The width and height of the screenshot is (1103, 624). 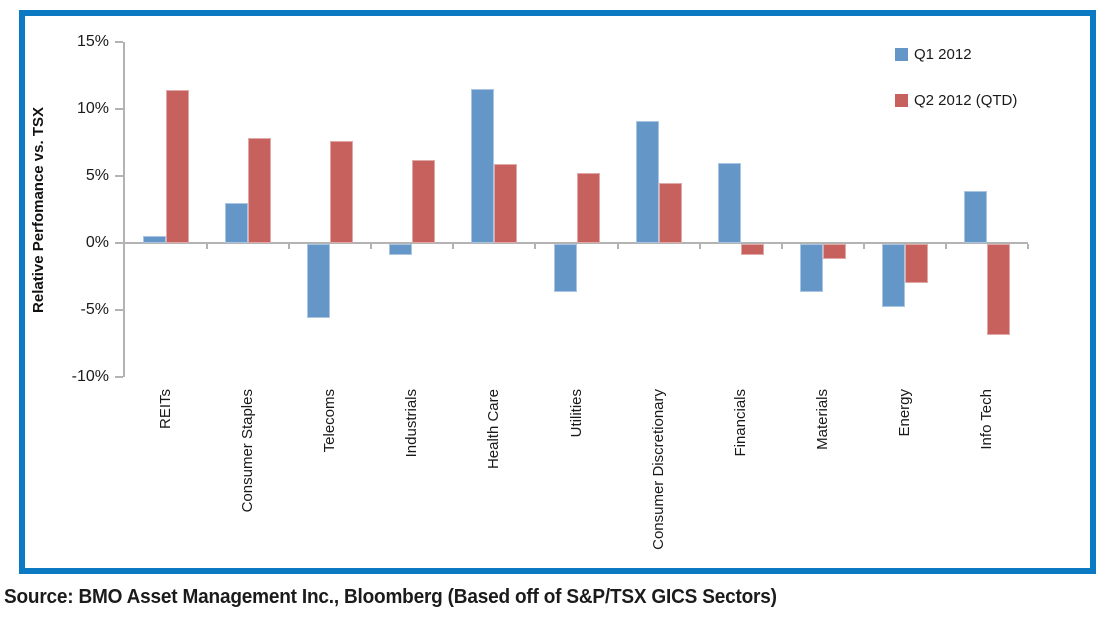 I want to click on bar-q2-2012-qtd-telecoms, so click(x=342, y=192).